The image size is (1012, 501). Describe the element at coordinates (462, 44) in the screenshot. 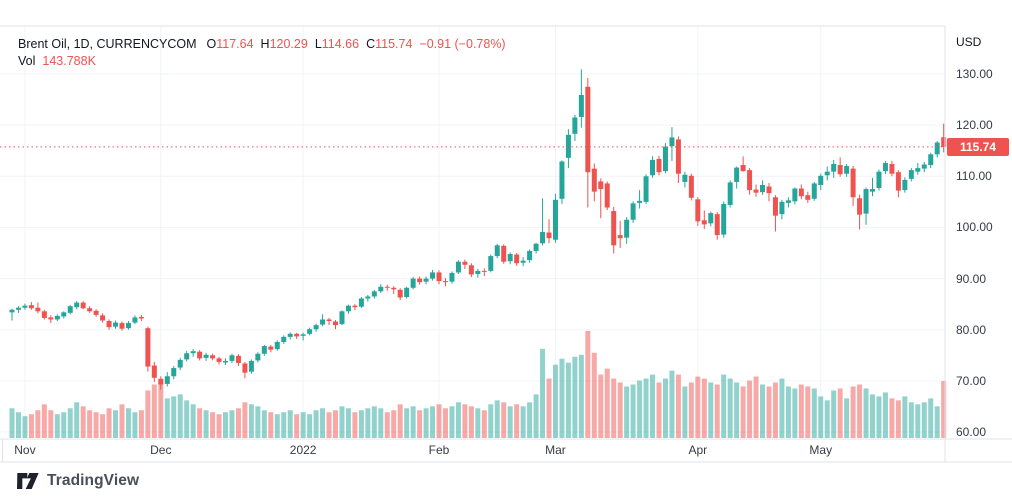

I see `change-value: −0.91 (−0.78%)` at that location.